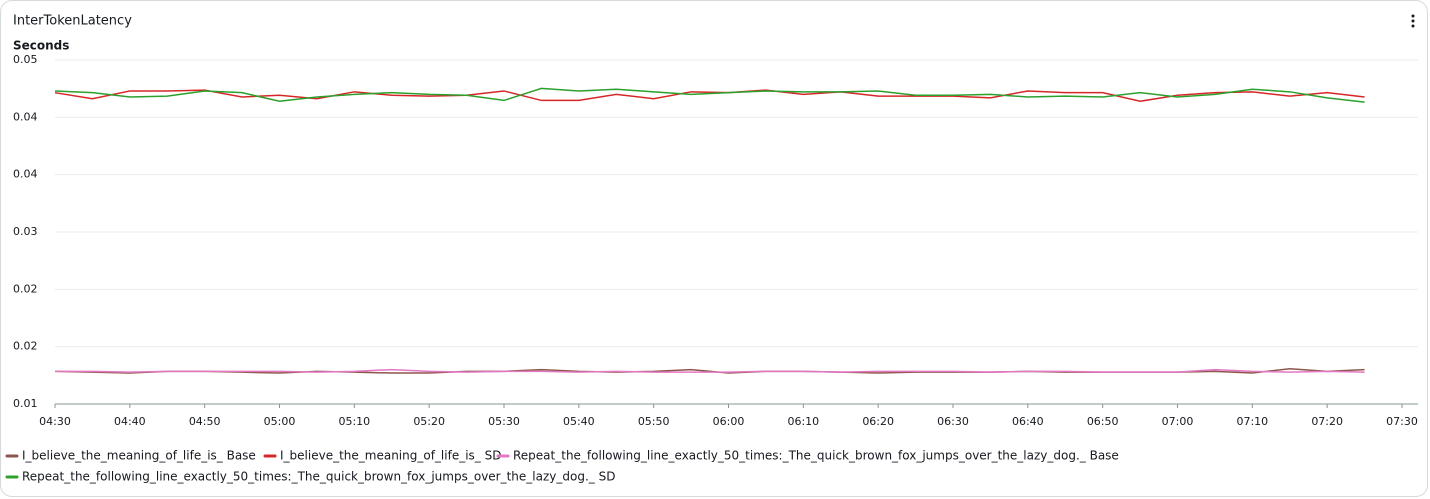 The height and width of the screenshot is (499, 1430). I want to click on y-axis-label: Seconds, so click(41, 46).